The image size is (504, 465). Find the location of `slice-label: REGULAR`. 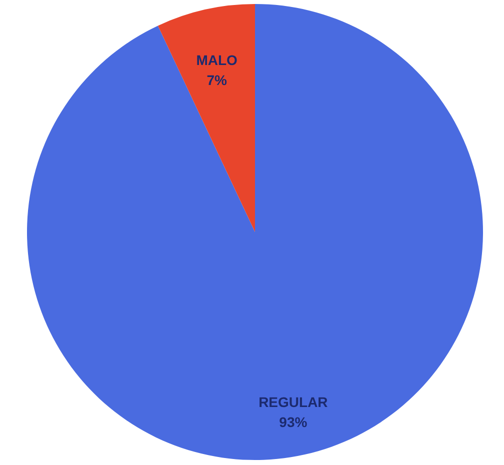

slice-label: REGULAR is located at coordinates (293, 402).